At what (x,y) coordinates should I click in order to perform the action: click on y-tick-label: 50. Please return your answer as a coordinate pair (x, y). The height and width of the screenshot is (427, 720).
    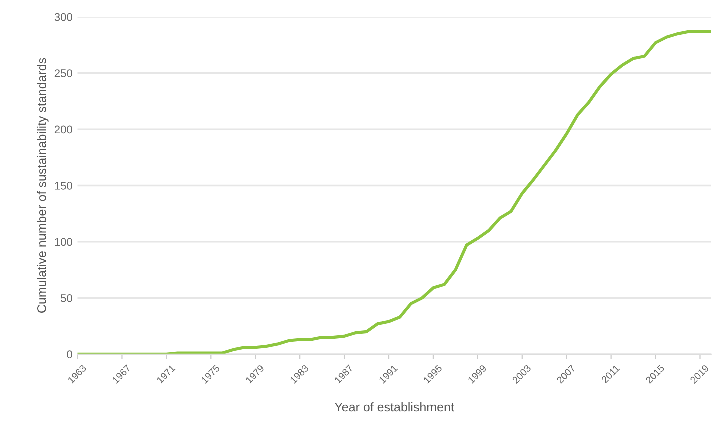
    Looking at the image, I should click on (66, 298).